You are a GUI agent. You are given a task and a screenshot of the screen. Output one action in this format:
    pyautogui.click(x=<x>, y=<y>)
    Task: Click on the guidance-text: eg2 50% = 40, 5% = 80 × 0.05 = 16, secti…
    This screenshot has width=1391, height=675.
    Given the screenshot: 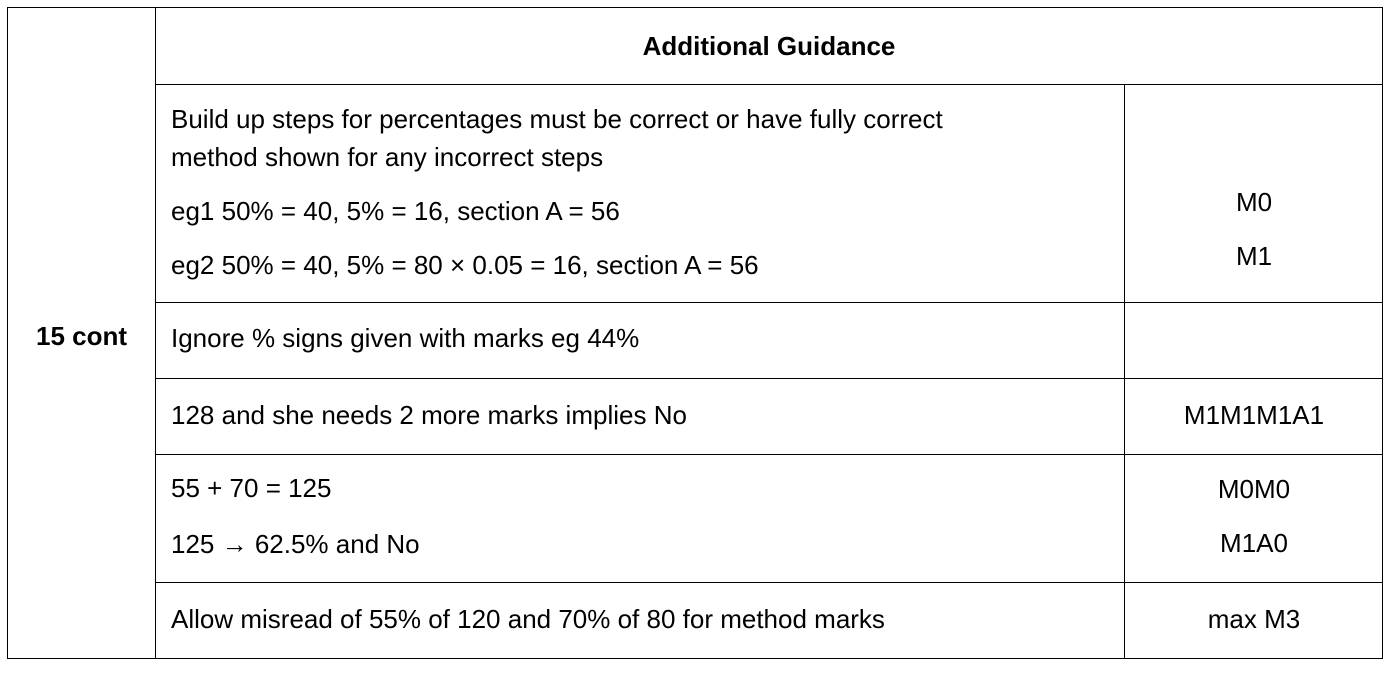 What is the action you would take?
    pyautogui.click(x=465, y=265)
    